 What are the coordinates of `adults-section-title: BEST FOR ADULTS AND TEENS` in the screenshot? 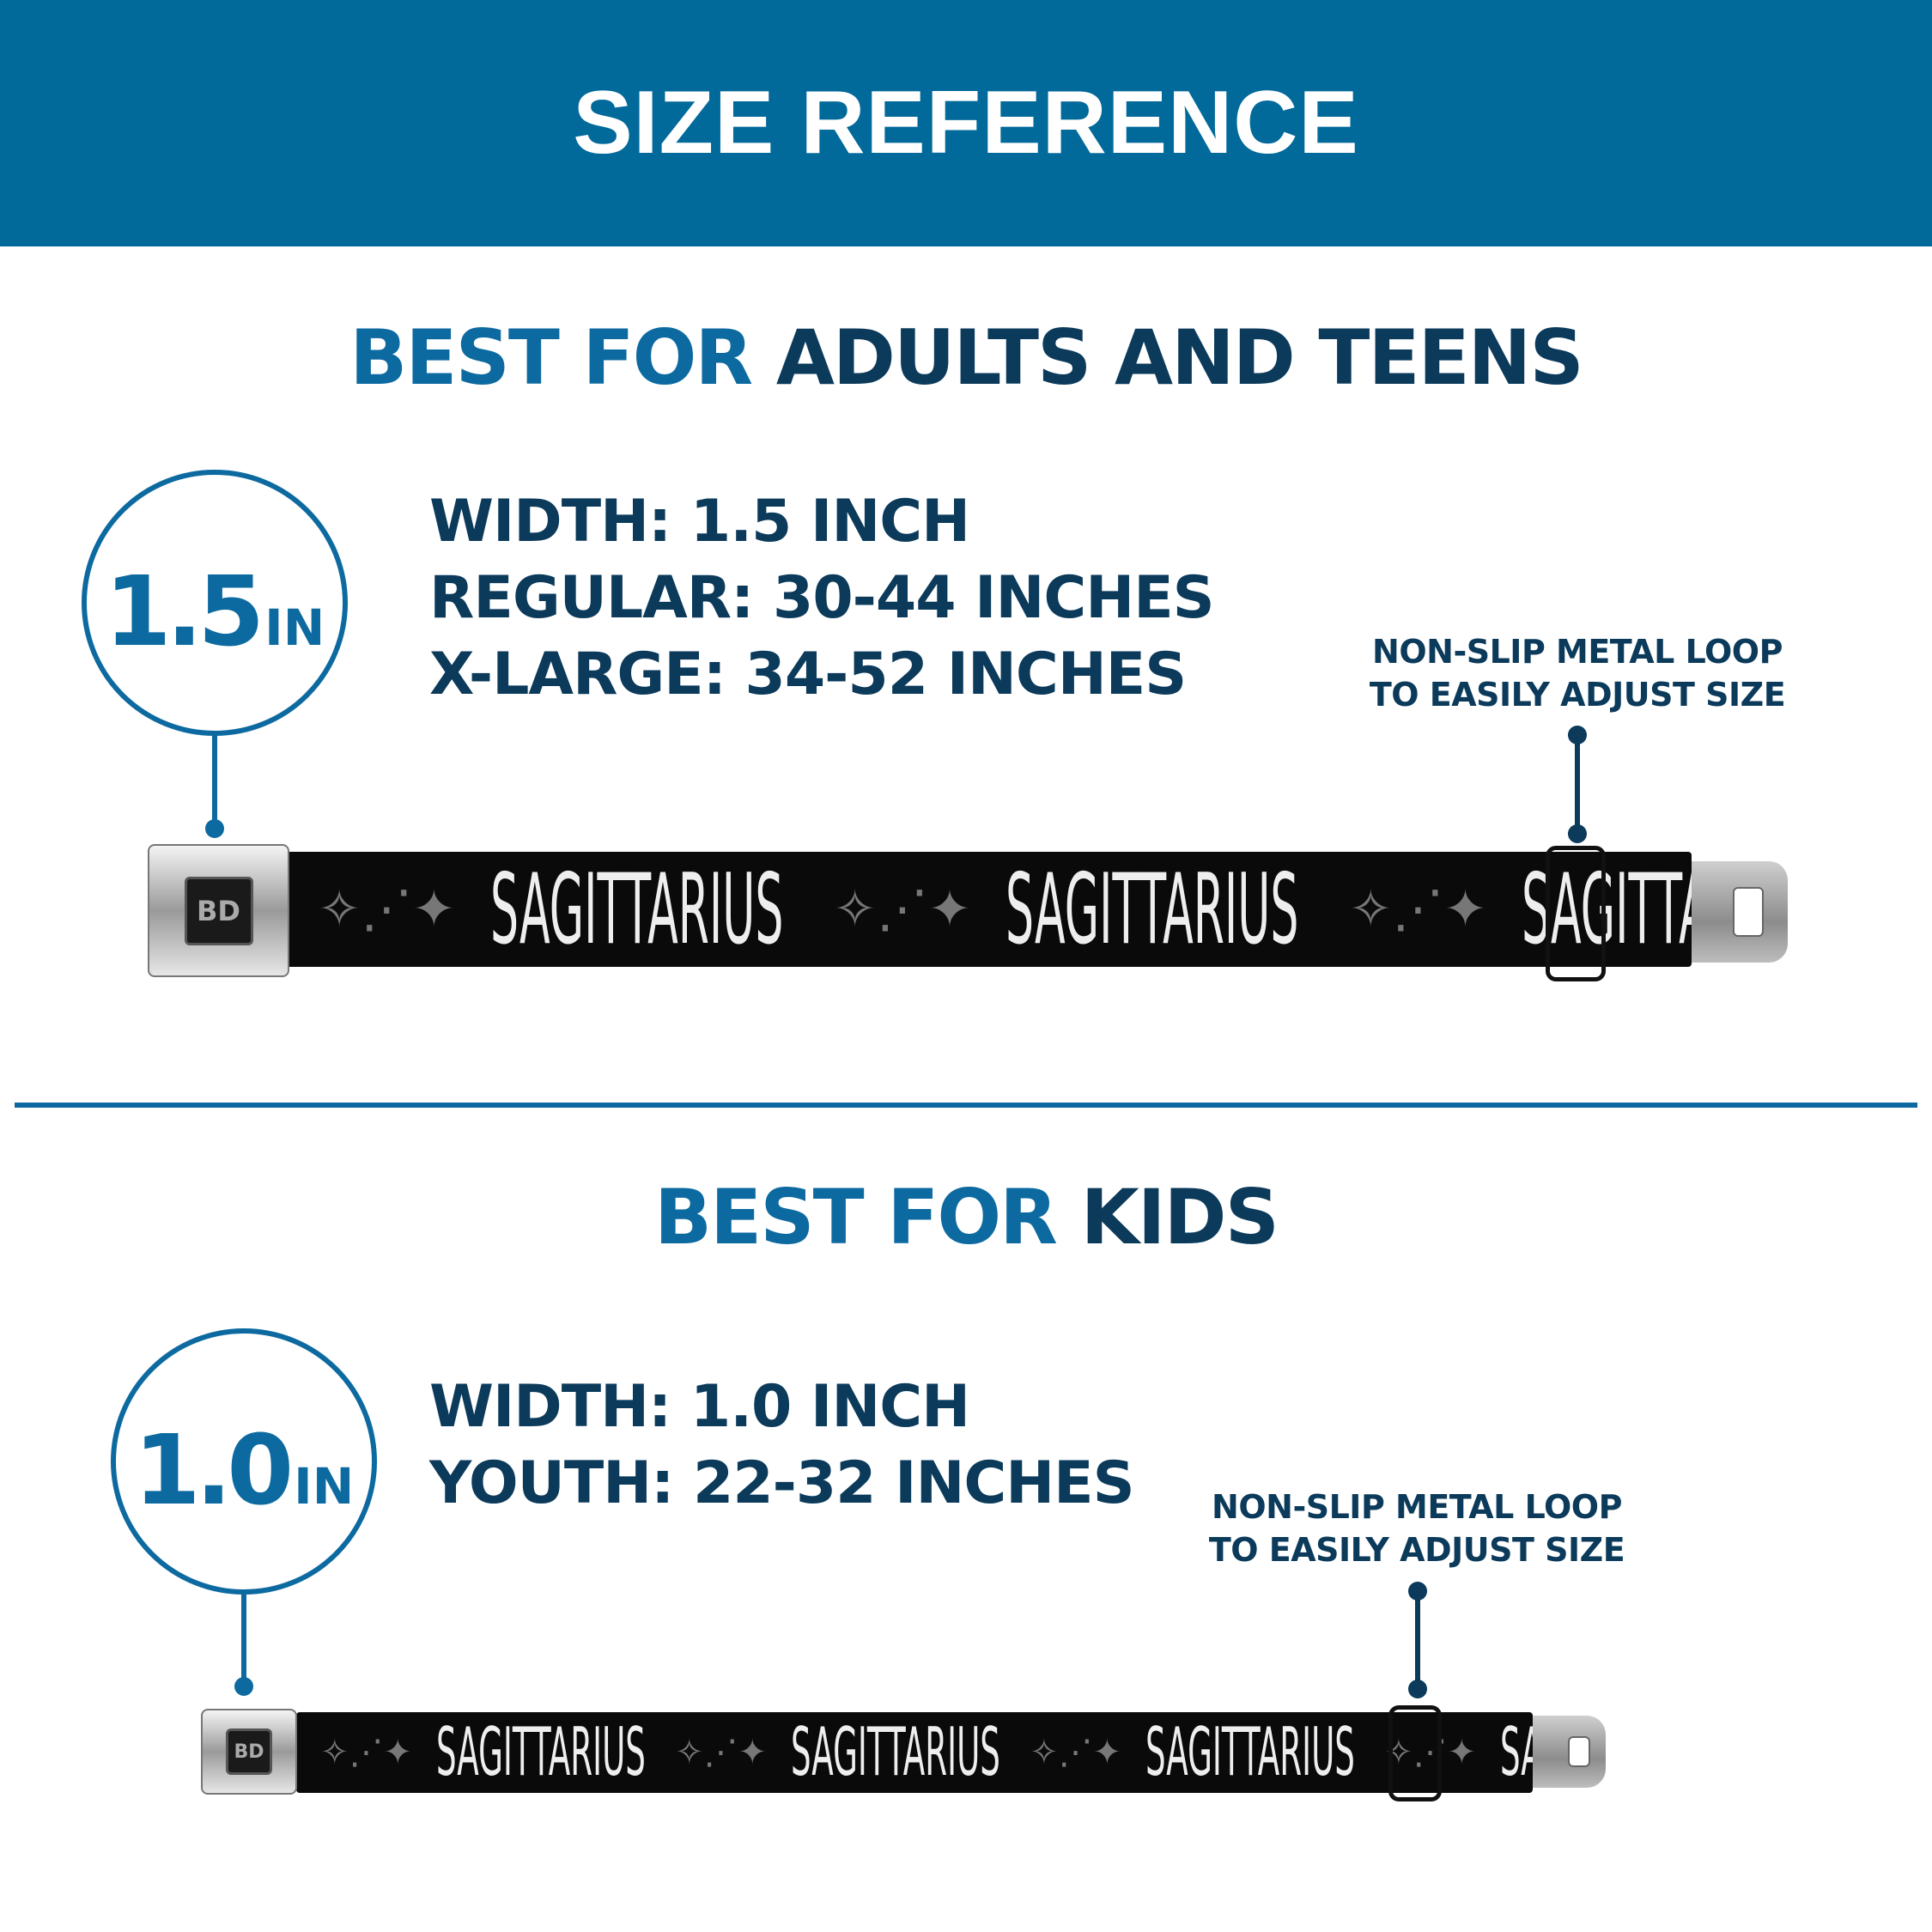 It's located at (966, 357).